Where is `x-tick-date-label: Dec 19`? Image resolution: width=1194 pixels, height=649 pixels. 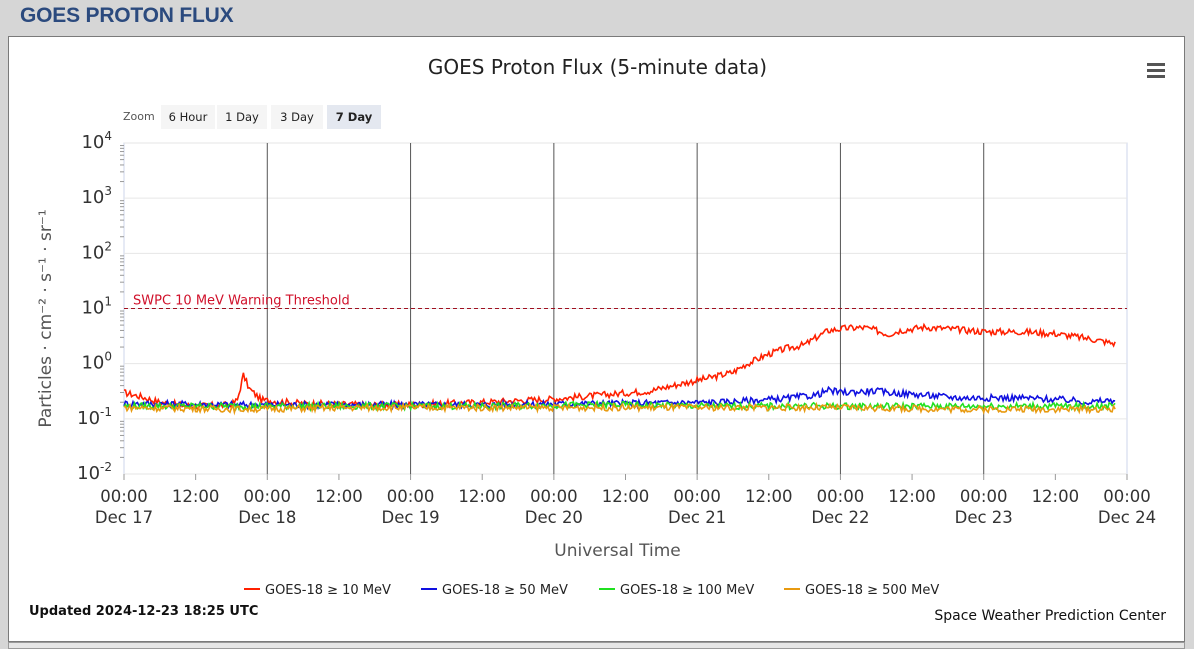
x-tick-date-label: Dec 19 is located at coordinates (410, 517).